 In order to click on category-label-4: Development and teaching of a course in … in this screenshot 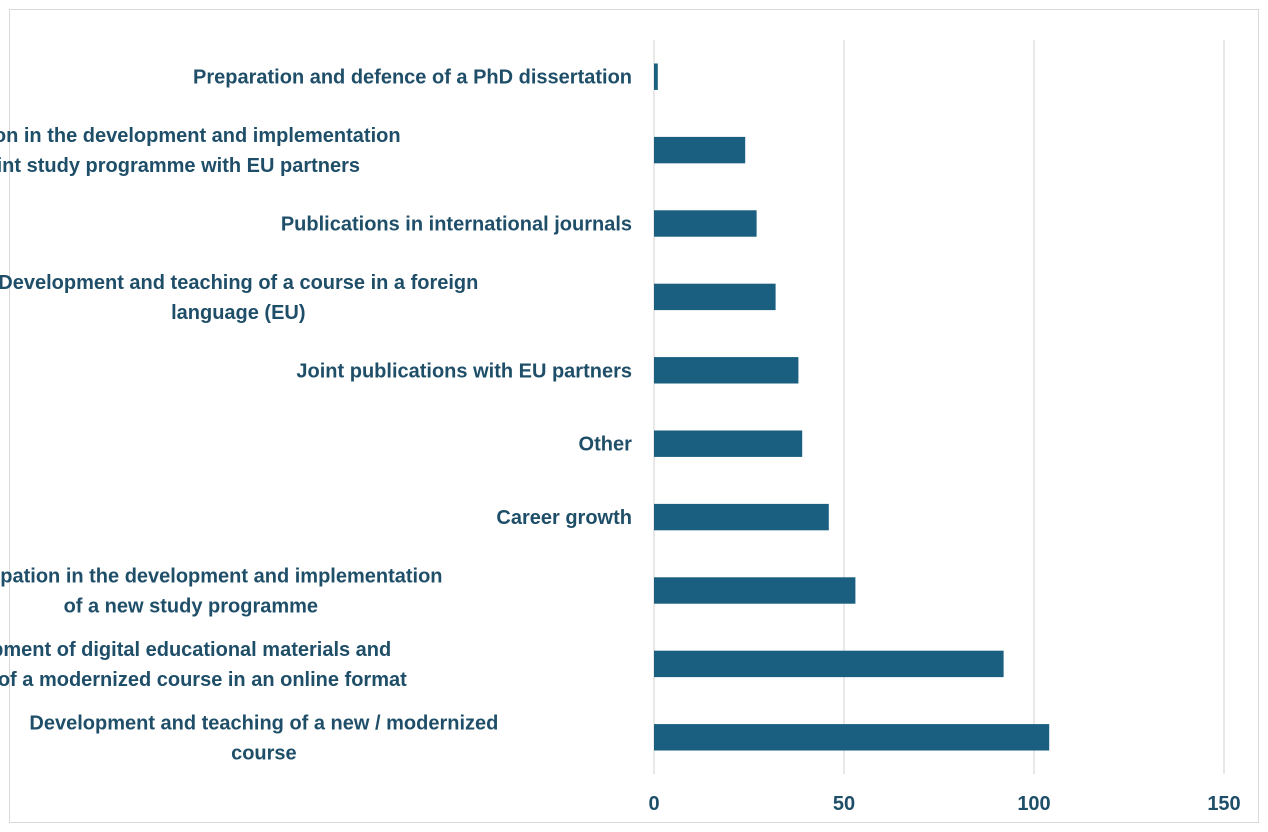, I will do `click(239, 298)`.